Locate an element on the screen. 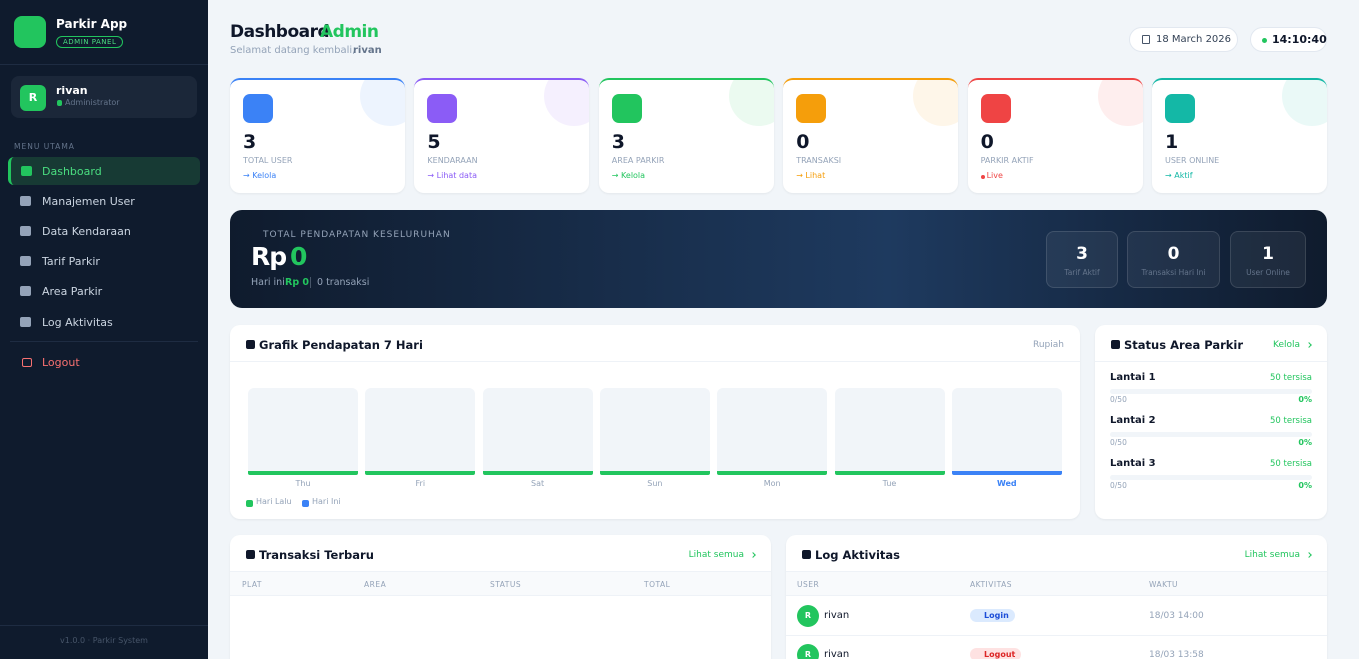 This screenshot has width=1359, height=659. stat-label: TRANSAKSI is located at coordinates (819, 160).